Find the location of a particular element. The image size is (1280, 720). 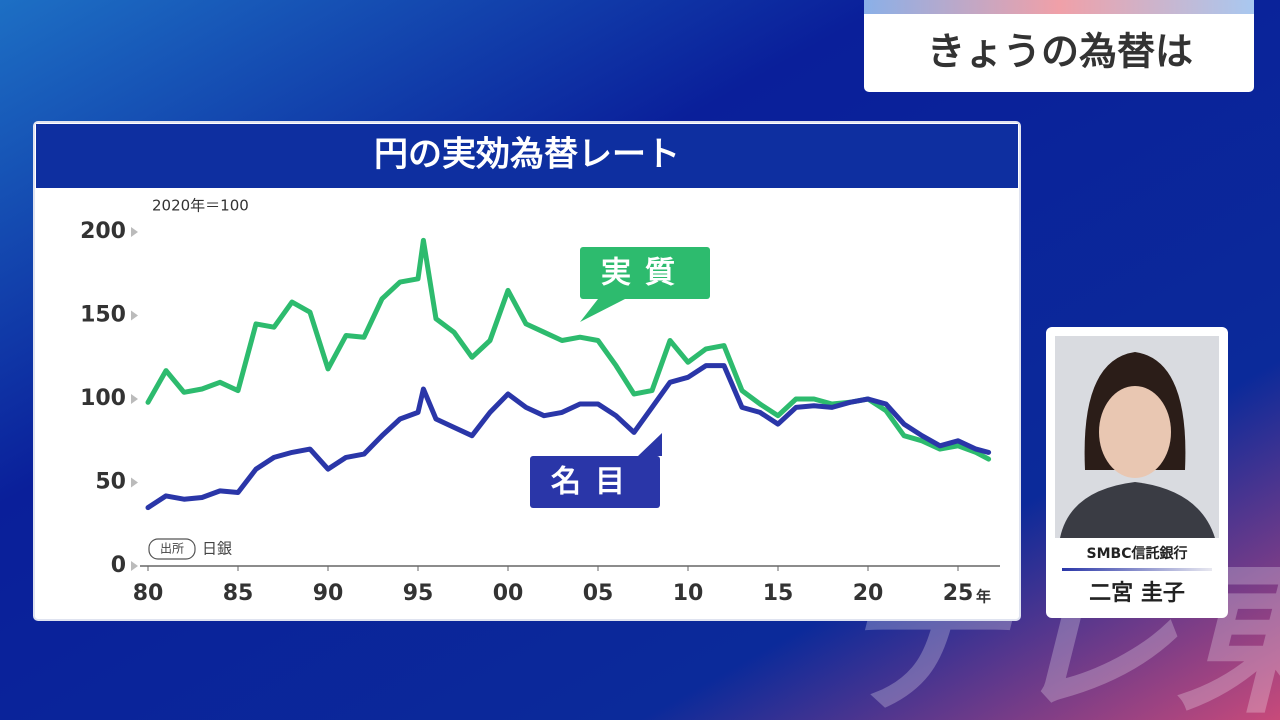

x-tick-label: 80 is located at coordinates (148, 593).